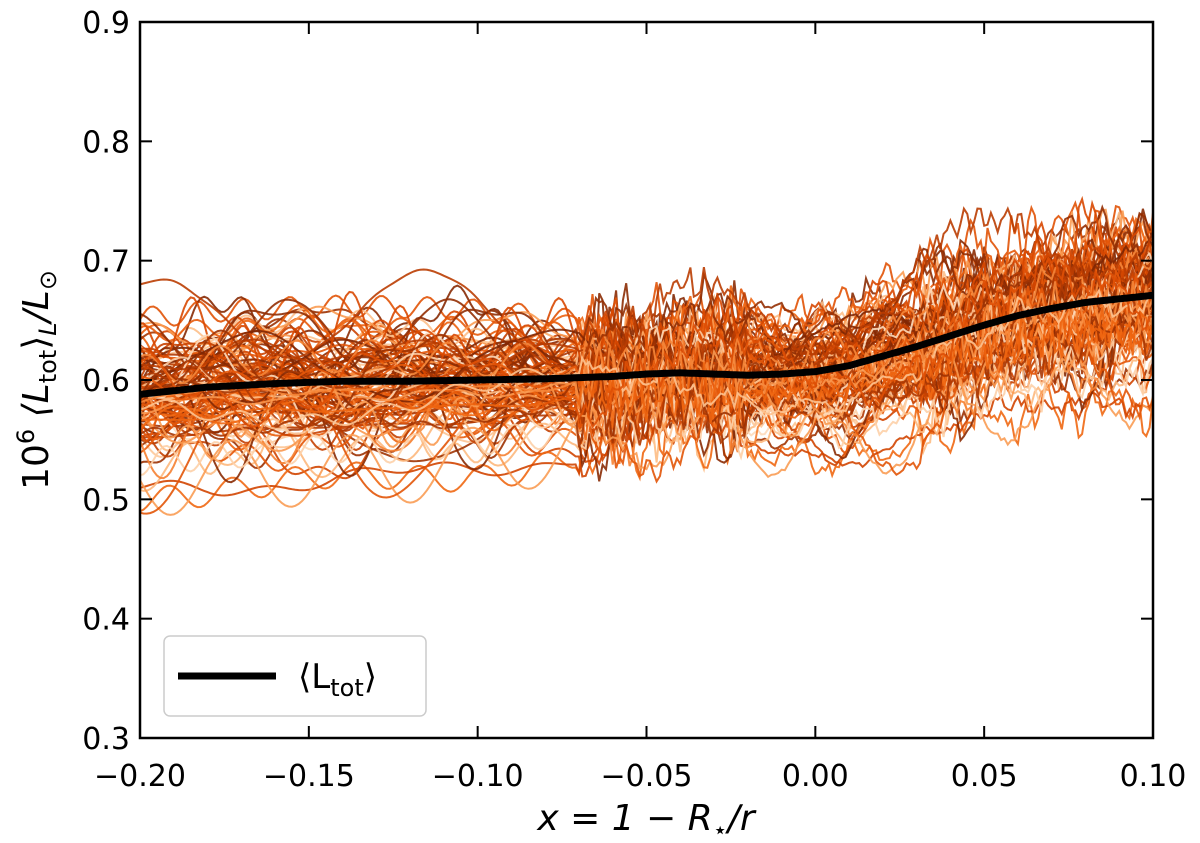 This screenshot has height=843, width=1200. I want to click on x-tick-label: 0.00, so click(815, 776).